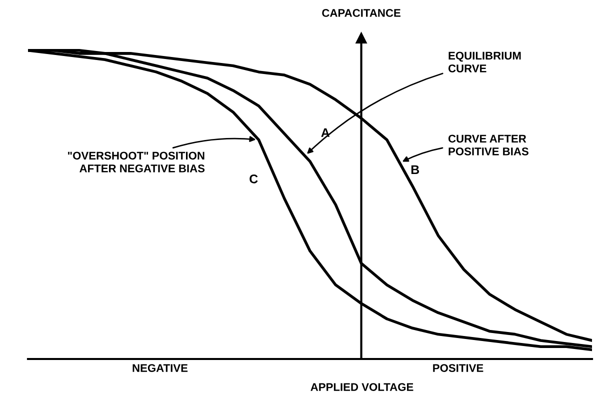 Image resolution: width=596 pixels, height=401 pixels. Describe the element at coordinates (488, 145) in the screenshot. I see `annotation: CURVE AFTER POSITIVE BIAS` at that location.